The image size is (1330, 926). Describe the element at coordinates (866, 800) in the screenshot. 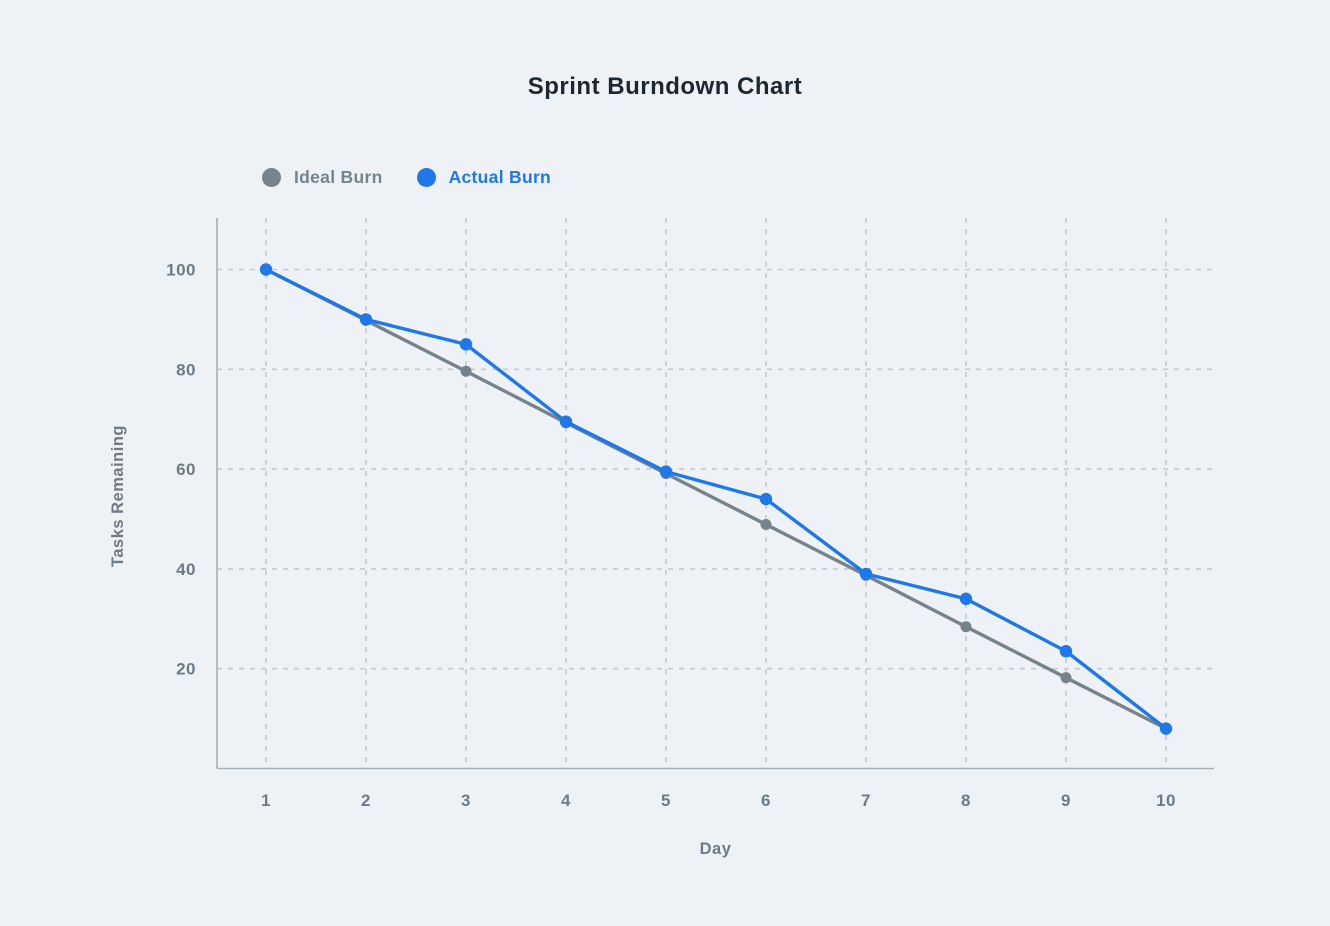

I see `x-tick-label: 7` at that location.